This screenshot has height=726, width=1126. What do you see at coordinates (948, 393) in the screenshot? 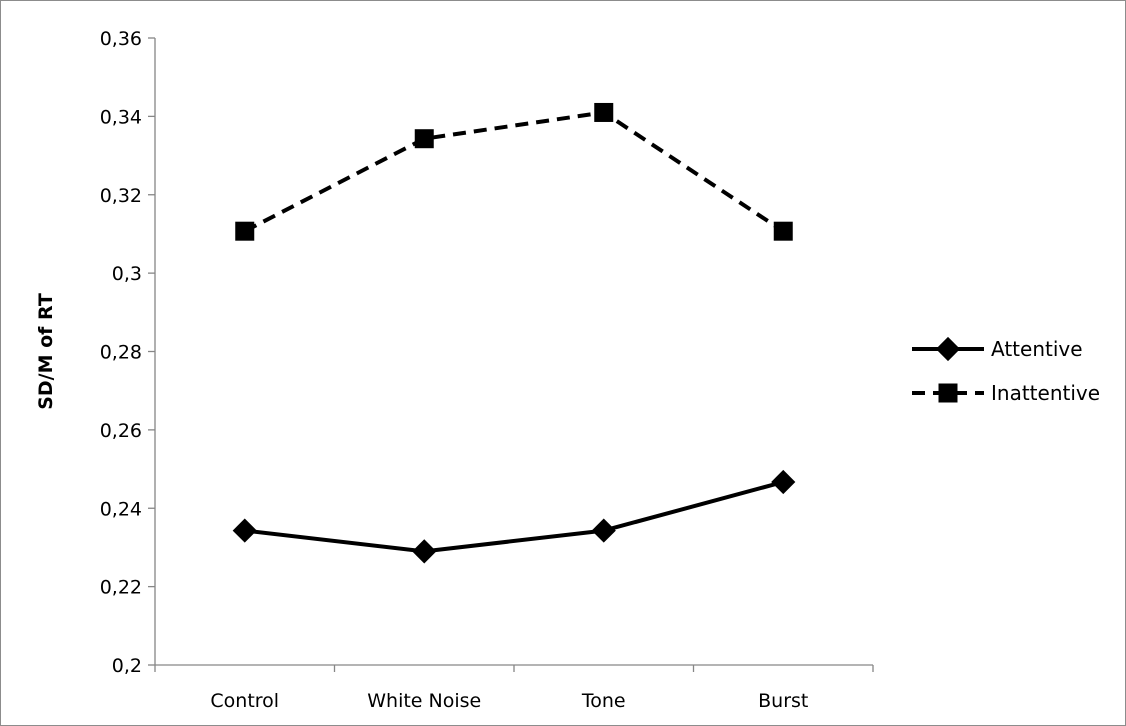
I see `data-point-legend-inattentive` at bounding box center [948, 393].